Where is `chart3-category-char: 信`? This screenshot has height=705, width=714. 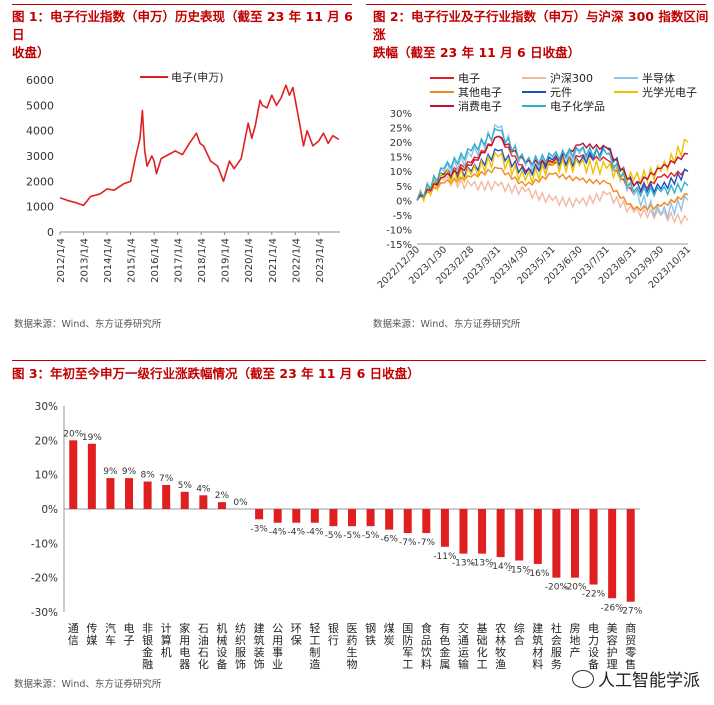
chart3-category-char: 信 is located at coordinates (73, 640).